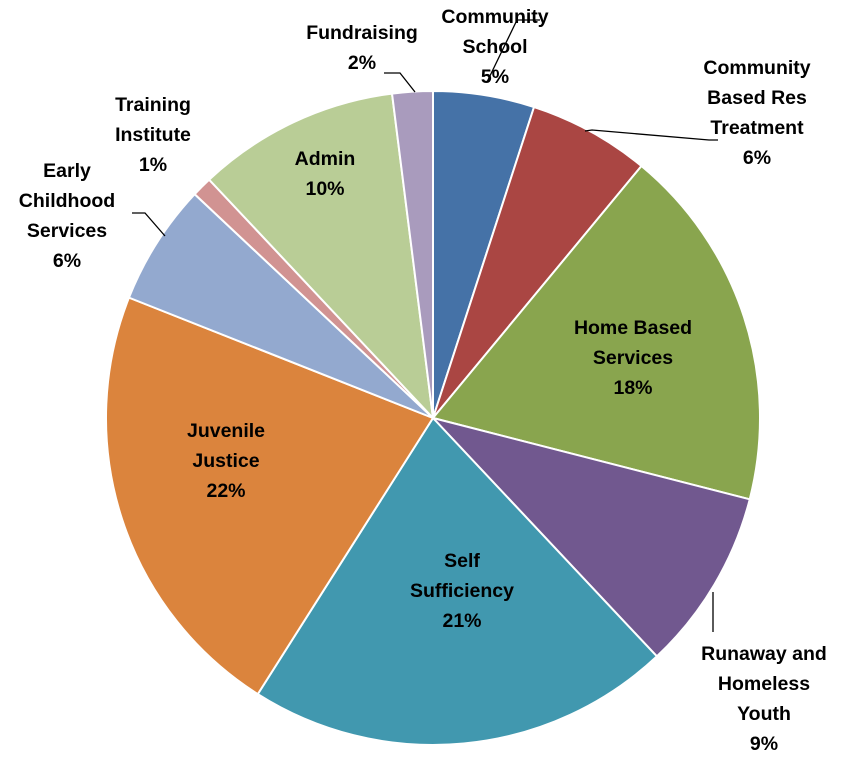 The width and height of the screenshot is (854, 765). I want to click on percent-label: 1%, so click(153, 165).